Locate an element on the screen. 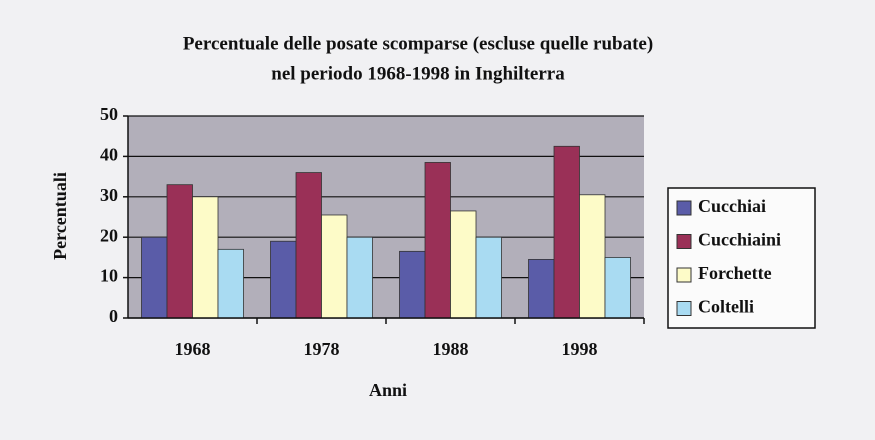 The height and width of the screenshot is (440, 875). x-tick-label: 1988 is located at coordinates (451, 349).